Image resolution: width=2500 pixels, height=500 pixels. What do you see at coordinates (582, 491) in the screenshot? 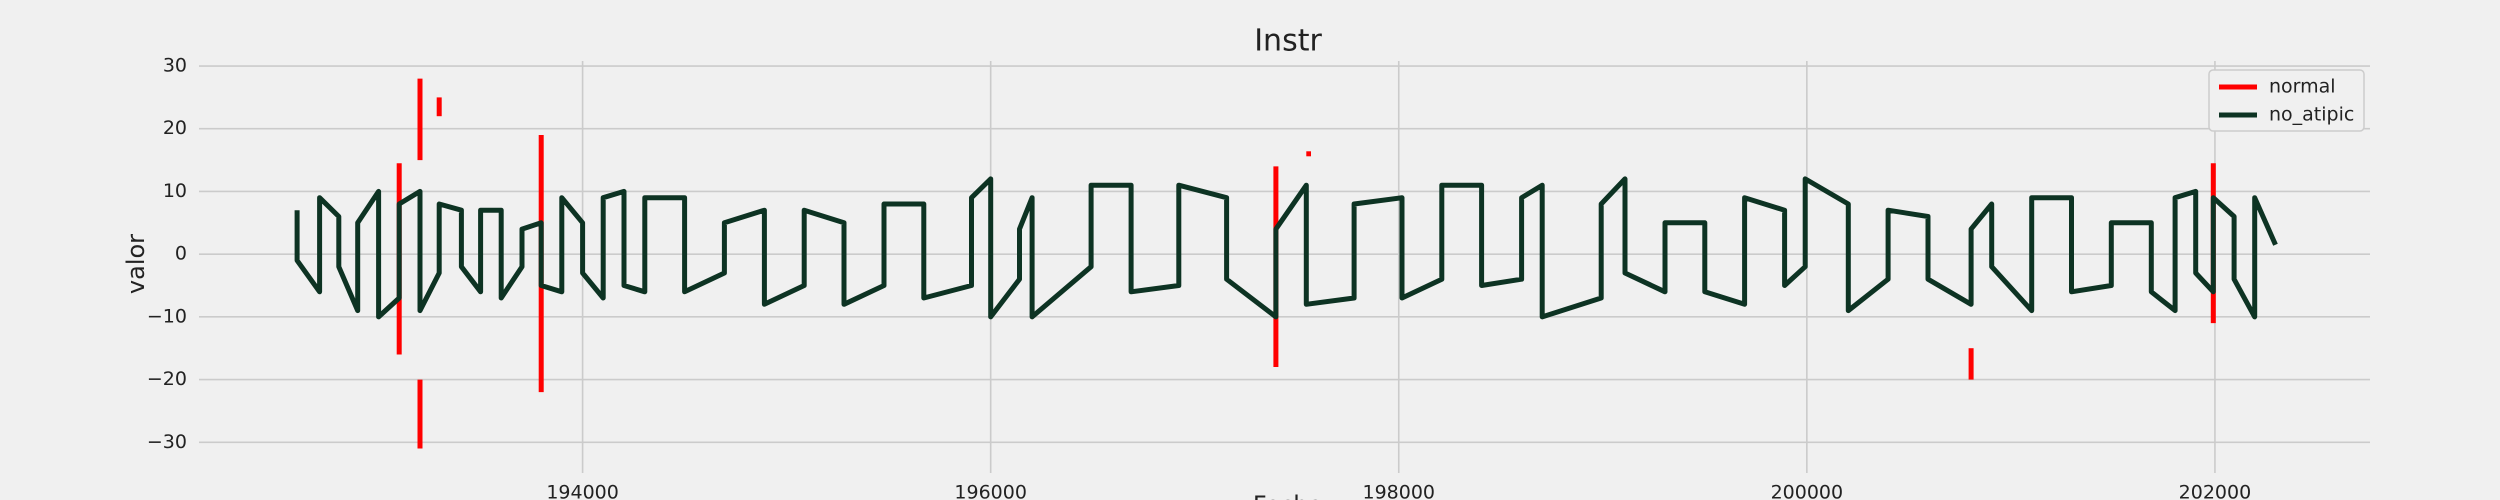
I see `x-tick-label: 194000` at bounding box center [582, 491].